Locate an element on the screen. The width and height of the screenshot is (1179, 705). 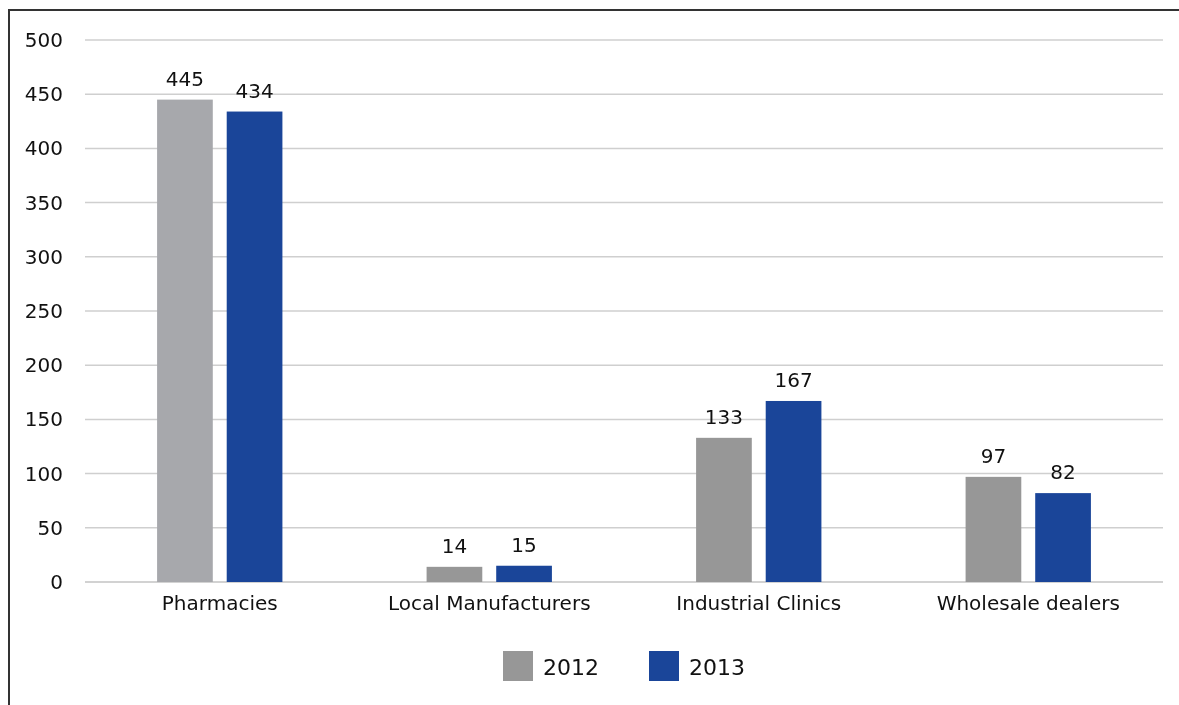
y-tick-label: 250 is located at coordinates (43, 310).